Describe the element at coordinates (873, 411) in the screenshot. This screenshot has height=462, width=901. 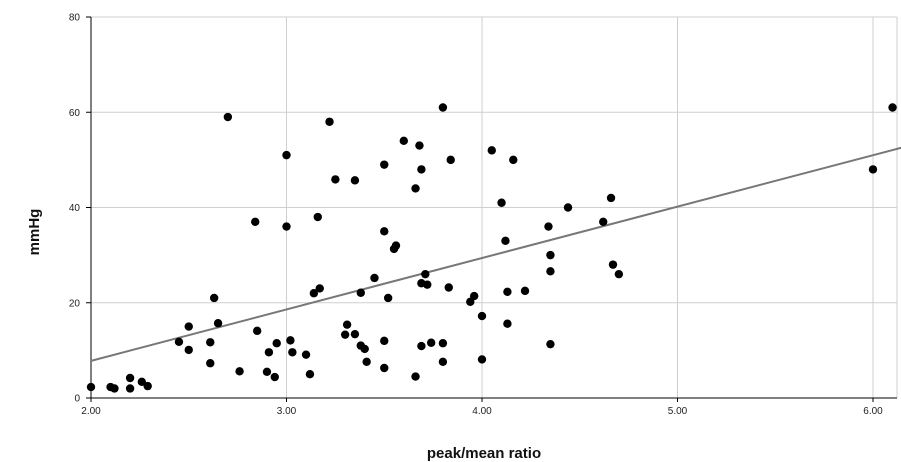
I see `x-tick-label: 6.00` at that location.